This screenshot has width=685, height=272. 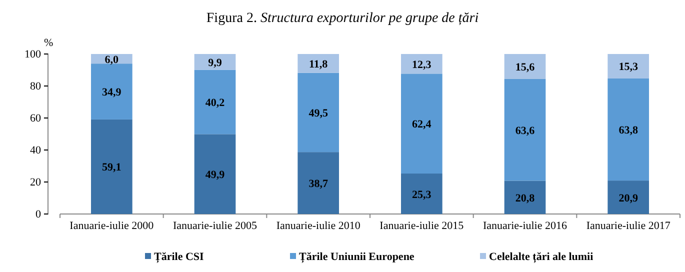 I want to click on data-label: 34,9, so click(x=112, y=92).